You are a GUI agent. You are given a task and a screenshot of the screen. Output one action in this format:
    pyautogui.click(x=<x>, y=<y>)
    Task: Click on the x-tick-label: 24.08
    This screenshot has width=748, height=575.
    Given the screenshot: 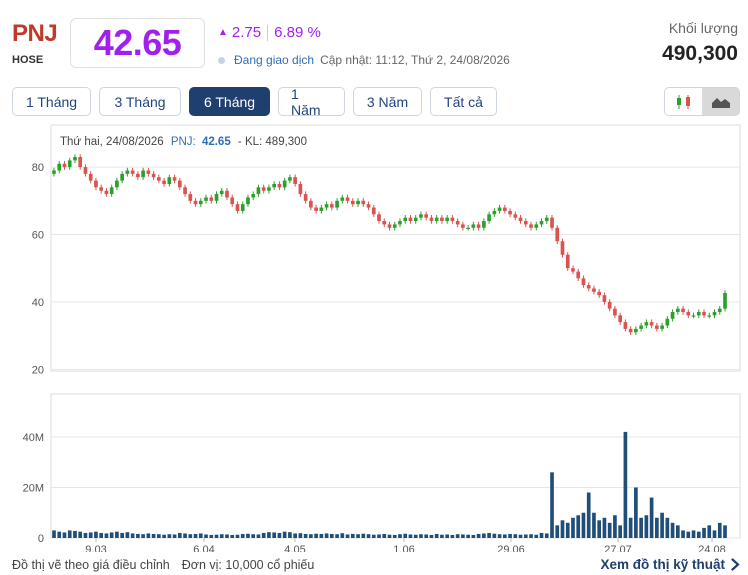 What is the action you would take?
    pyautogui.click(x=712, y=548)
    